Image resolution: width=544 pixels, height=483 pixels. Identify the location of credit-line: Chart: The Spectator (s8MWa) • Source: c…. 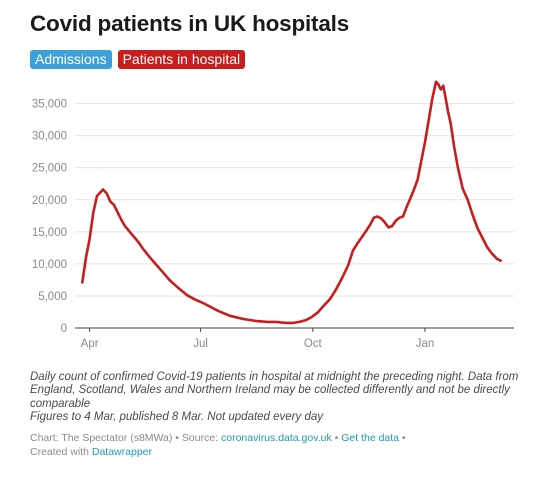
(218, 439).